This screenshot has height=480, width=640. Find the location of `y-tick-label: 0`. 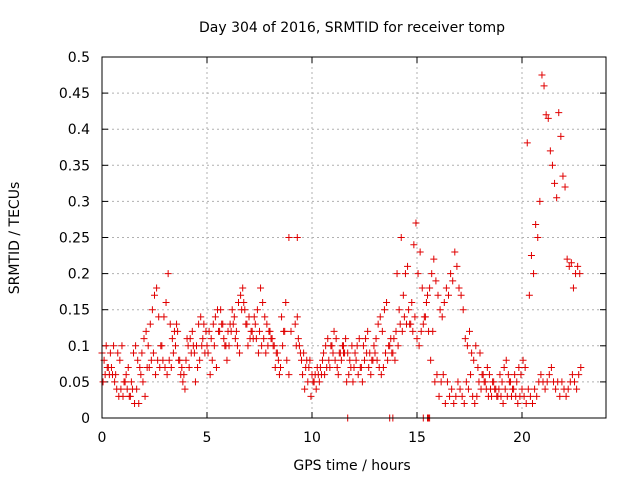

y-tick-label: 0 is located at coordinates (85, 419).